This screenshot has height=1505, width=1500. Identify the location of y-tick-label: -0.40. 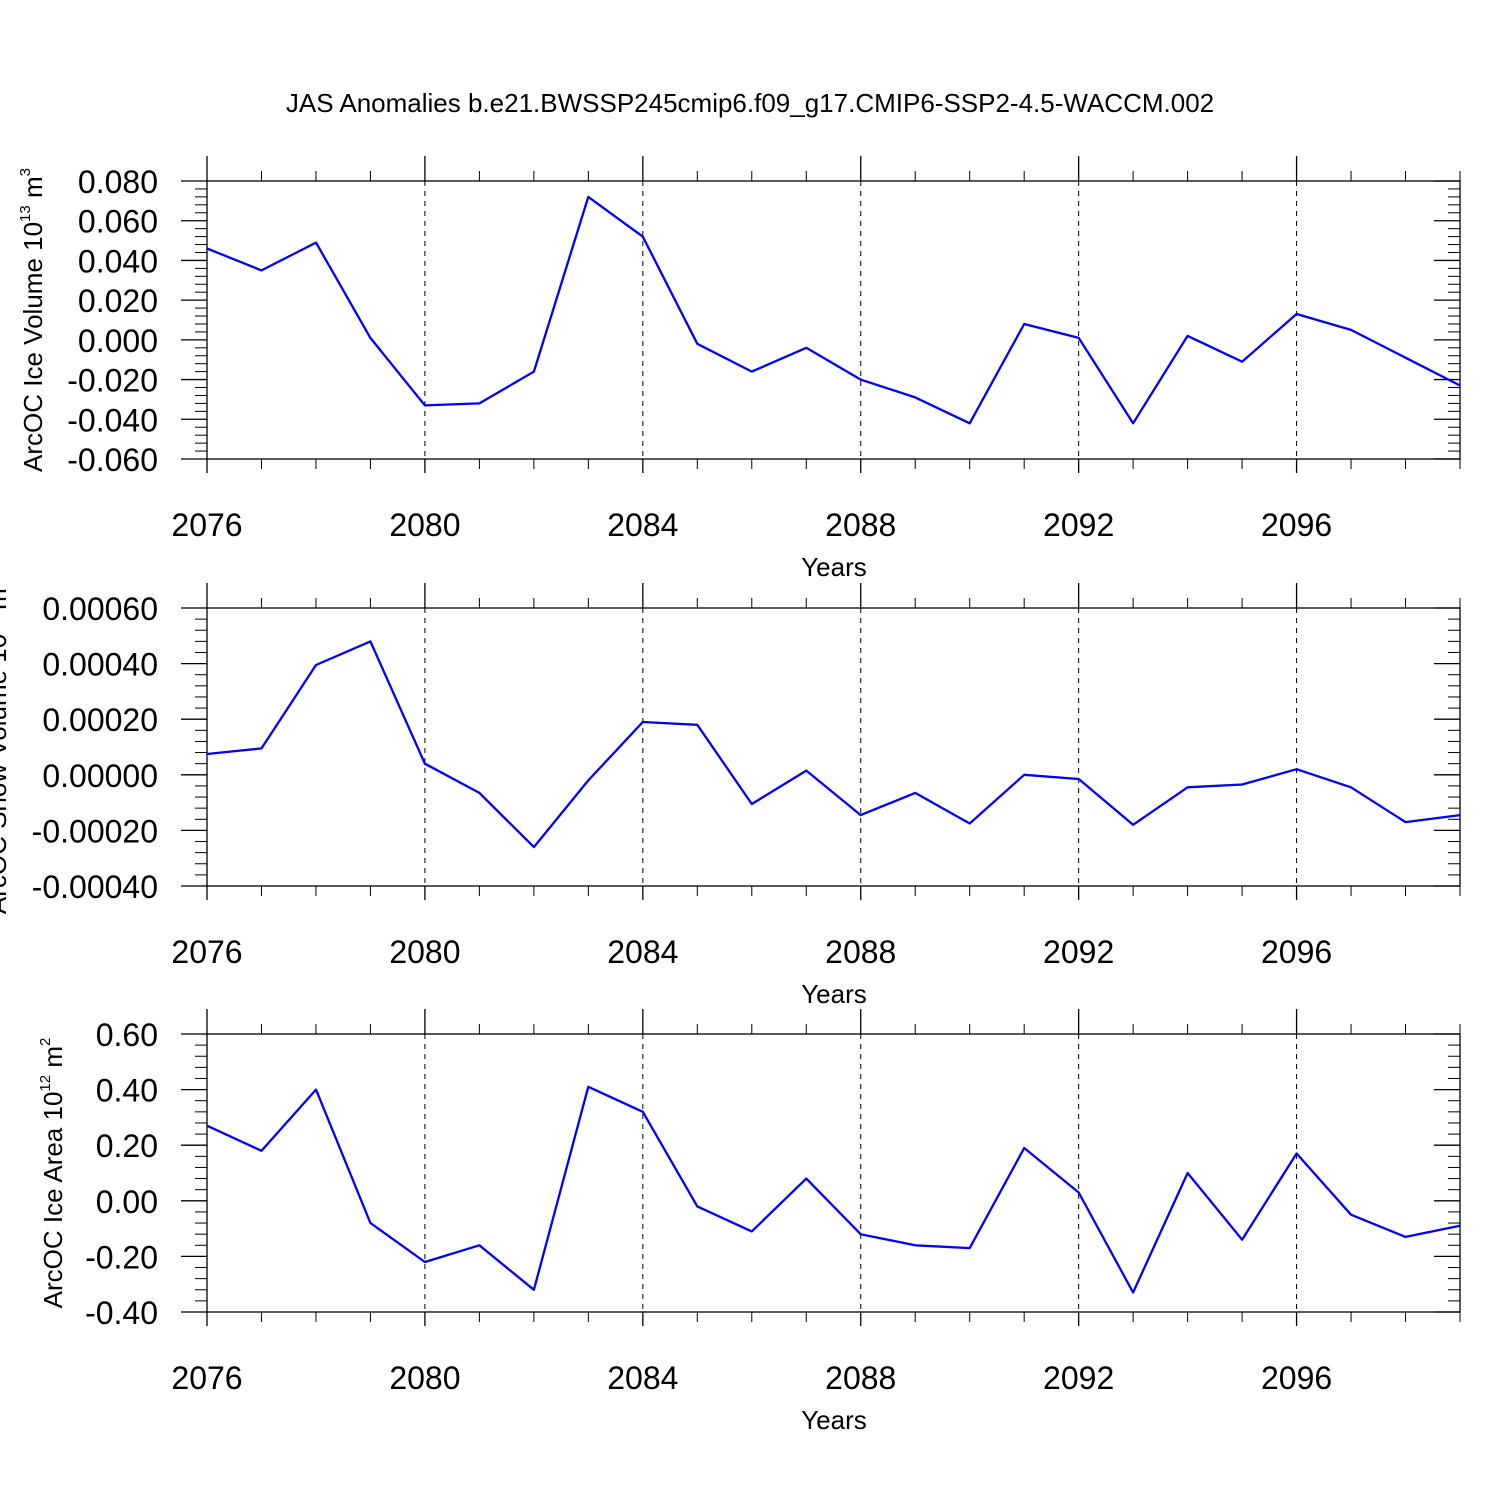
(121, 1313).